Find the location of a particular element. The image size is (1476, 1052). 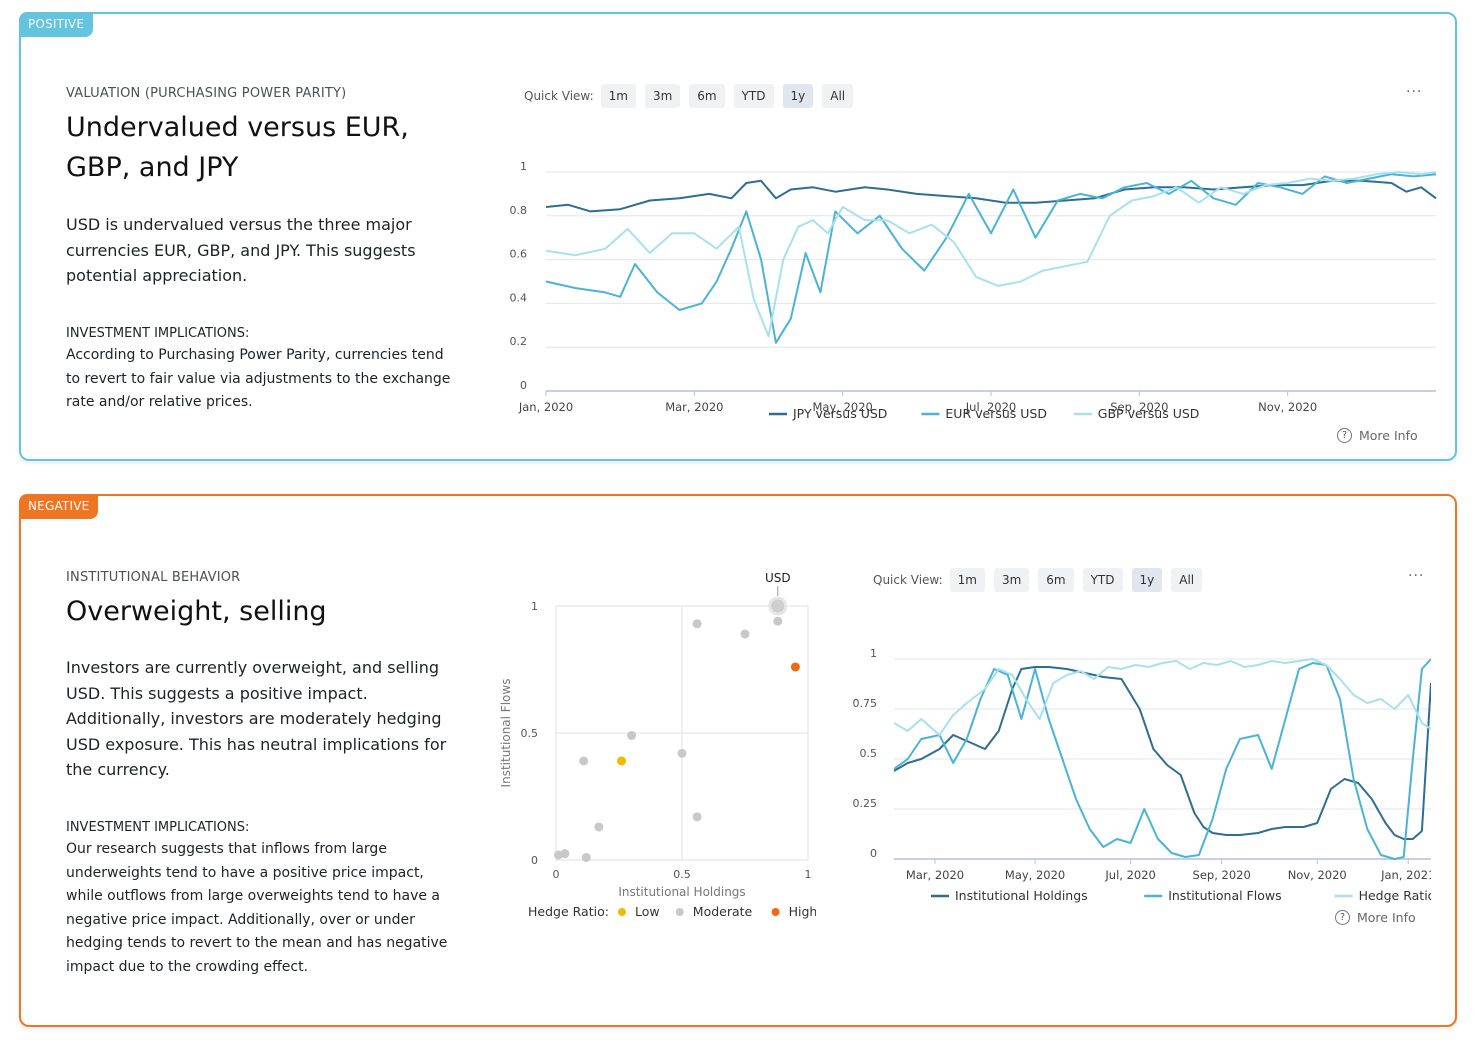

x-axis-label: Institutional Holdings is located at coordinates (681, 892).